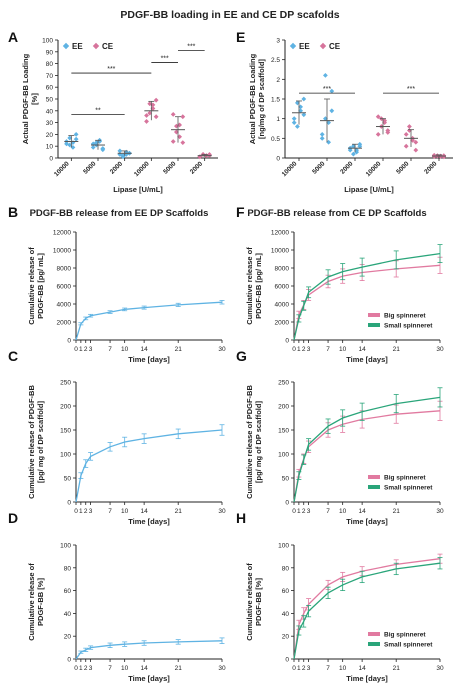 The width and height of the screenshot is (460, 694). What do you see at coordinates (336, 213) in the screenshot?
I see `chart-title-f: PDGF-BB release from CE DP Scaffolds` at bounding box center [336, 213].